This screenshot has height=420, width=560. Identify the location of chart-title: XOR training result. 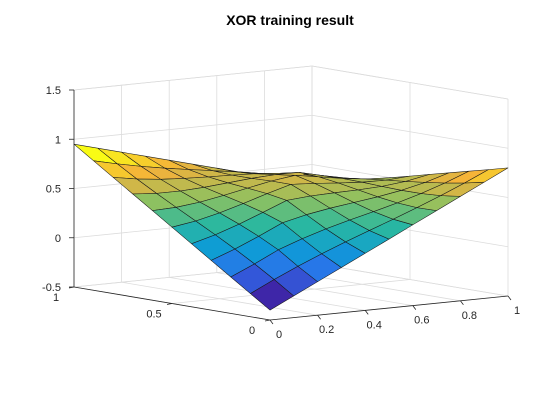
(290, 20).